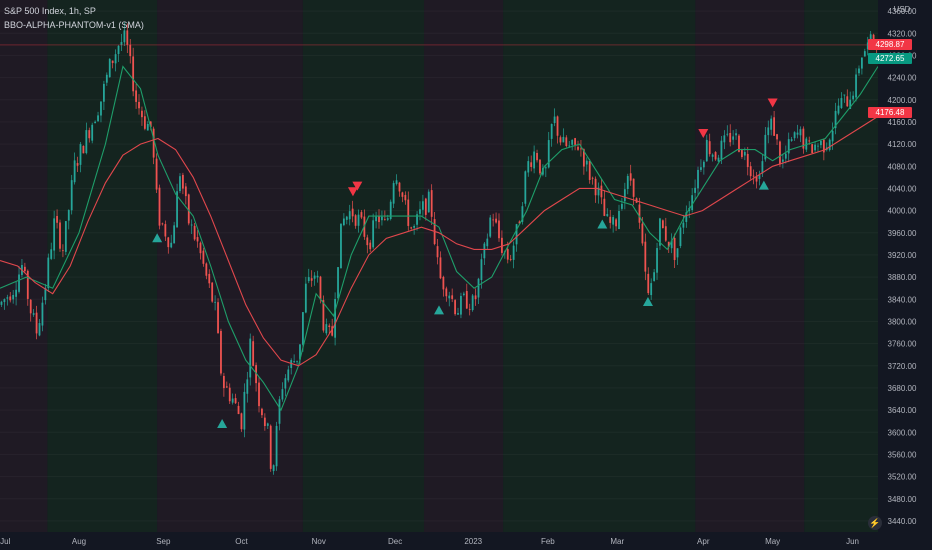 This screenshot has width=932, height=550. Describe the element at coordinates (890, 44) in the screenshot. I see `price-tag: 4298.87` at that location.